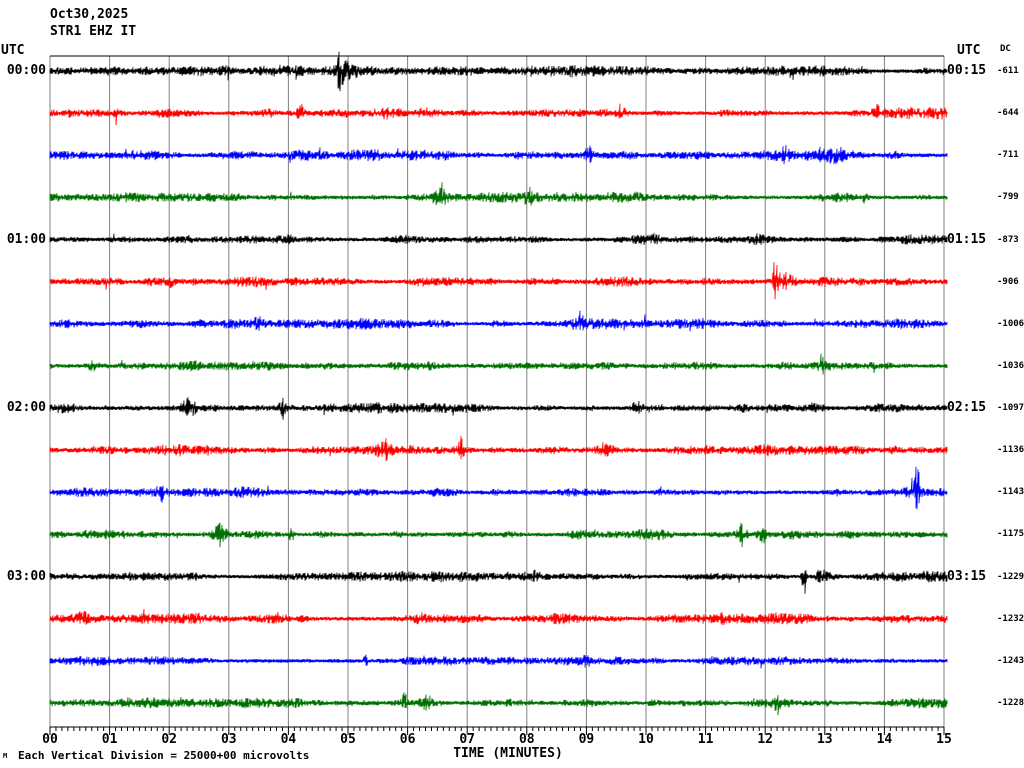  What do you see at coordinates (508, 753) in the screenshot?
I see `time-axis-label: TIME (MINUTES)` at bounding box center [508, 753].